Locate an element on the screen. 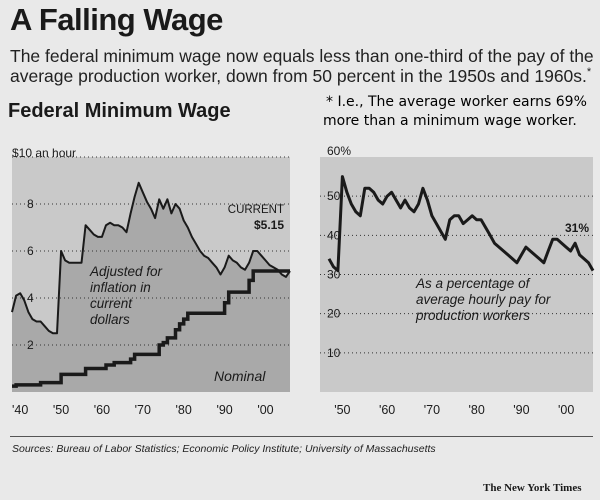  sources-rule is located at coordinates (301, 436).